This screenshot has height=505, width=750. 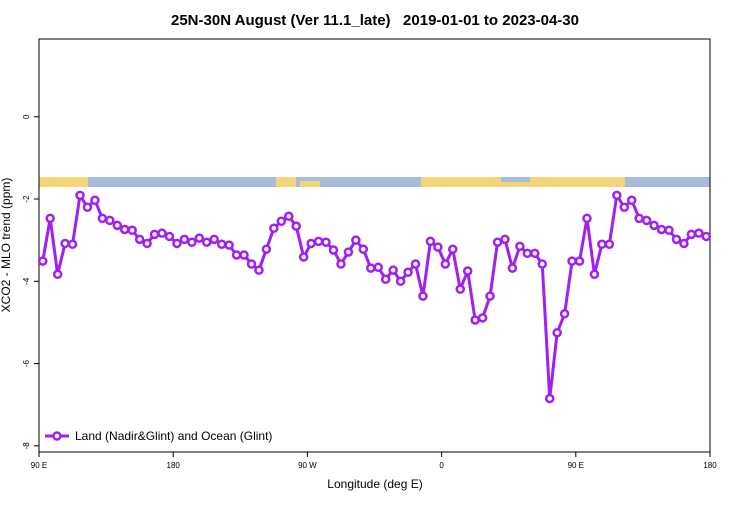 I want to click on y-tick-label: -8, so click(x=26, y=446).